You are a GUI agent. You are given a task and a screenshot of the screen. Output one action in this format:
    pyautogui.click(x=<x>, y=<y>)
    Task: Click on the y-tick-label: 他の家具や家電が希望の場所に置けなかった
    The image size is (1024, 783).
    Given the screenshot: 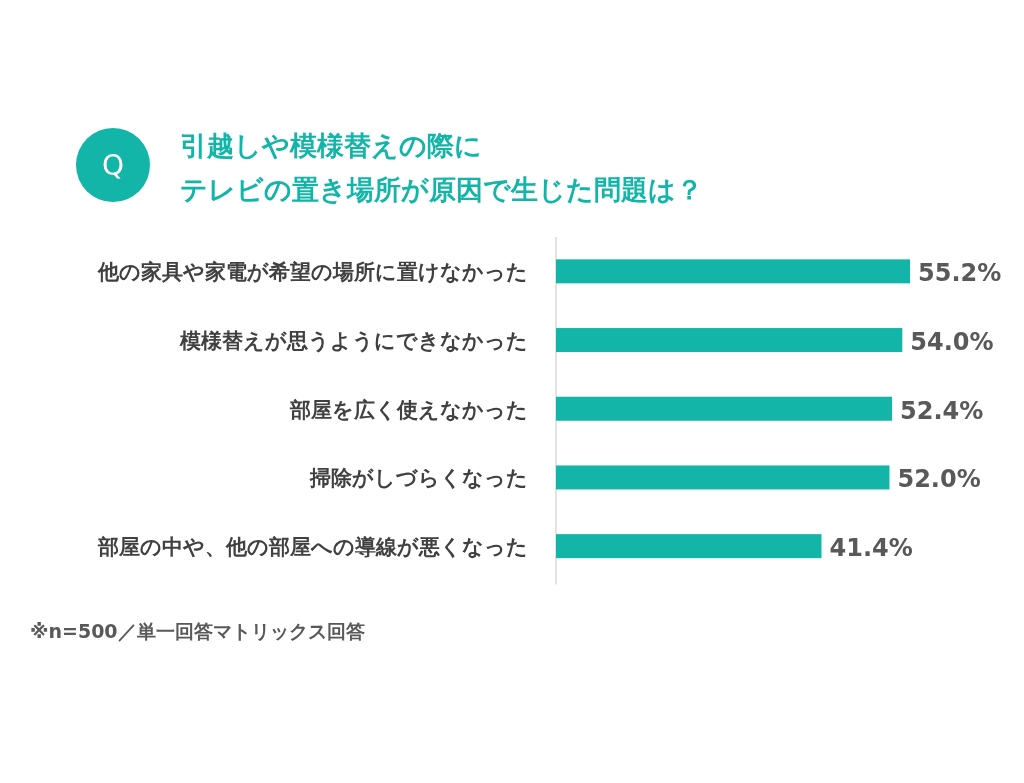 What is the action you would take?
    pyautogui.click(x=312, y=272)
    